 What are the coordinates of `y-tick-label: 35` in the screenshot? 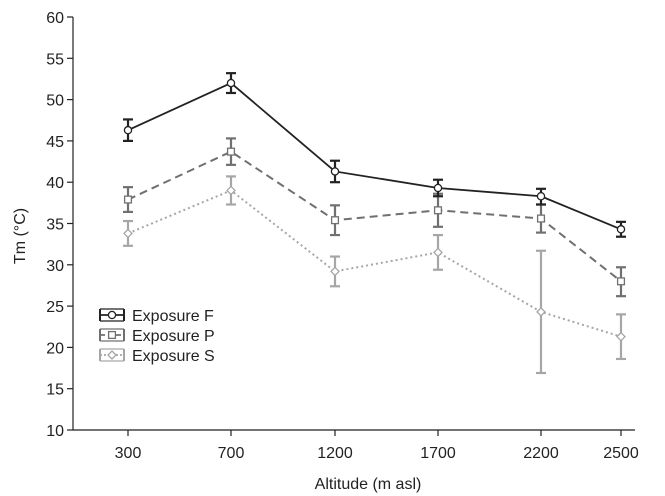 It's located at (55, 225).